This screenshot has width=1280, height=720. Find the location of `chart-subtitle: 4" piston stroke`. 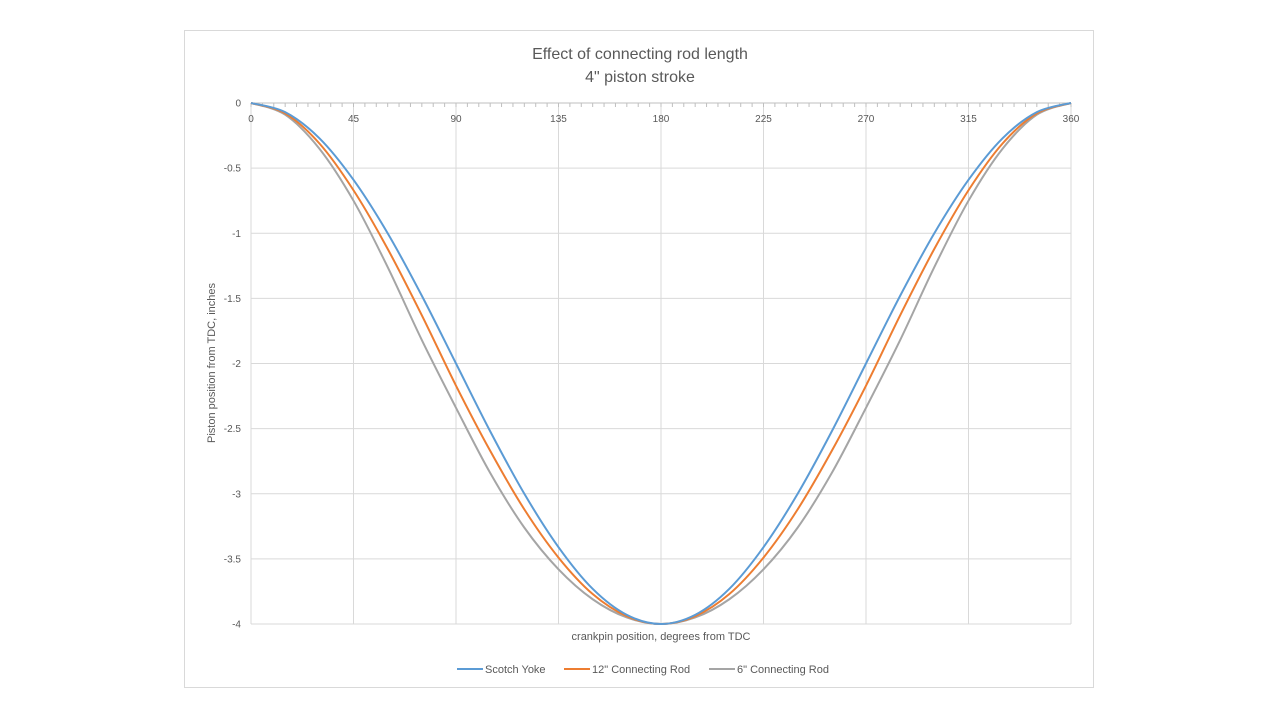

chart-subtitle: 4" piston stroke is located at coordinates (640, 77).